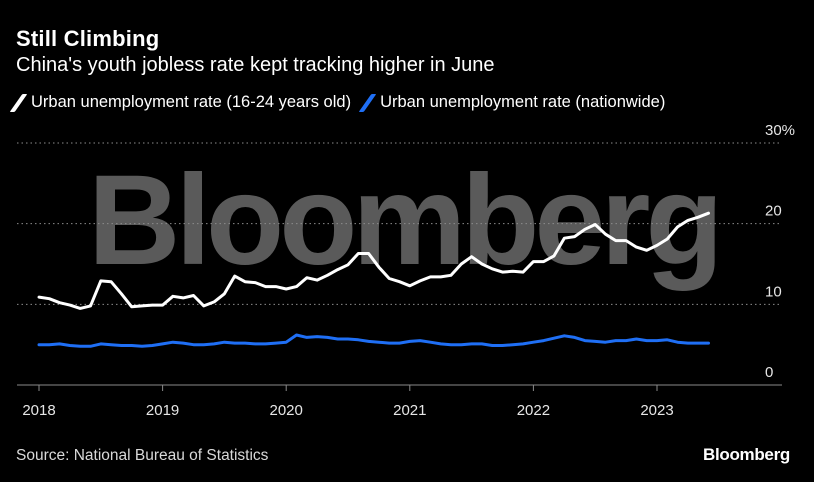 The height and width of the screenshot is (482, 814). I want to click on legend-item-nationwide: Urban unemployment rate (nationwide), so click(512, 102).